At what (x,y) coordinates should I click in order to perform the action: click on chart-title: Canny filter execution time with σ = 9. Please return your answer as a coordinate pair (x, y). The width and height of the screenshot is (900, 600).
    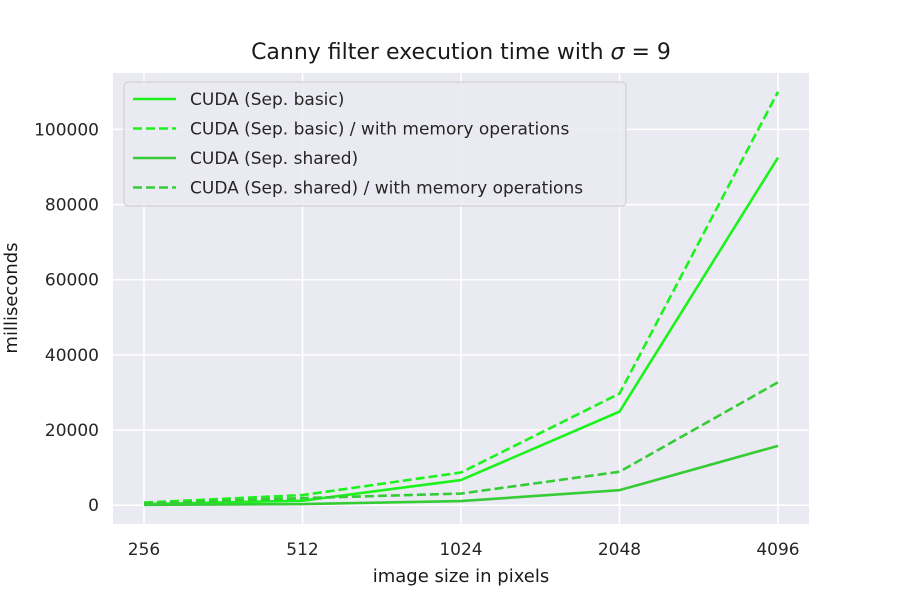
    Looking at the image, I should click on (461, 52).